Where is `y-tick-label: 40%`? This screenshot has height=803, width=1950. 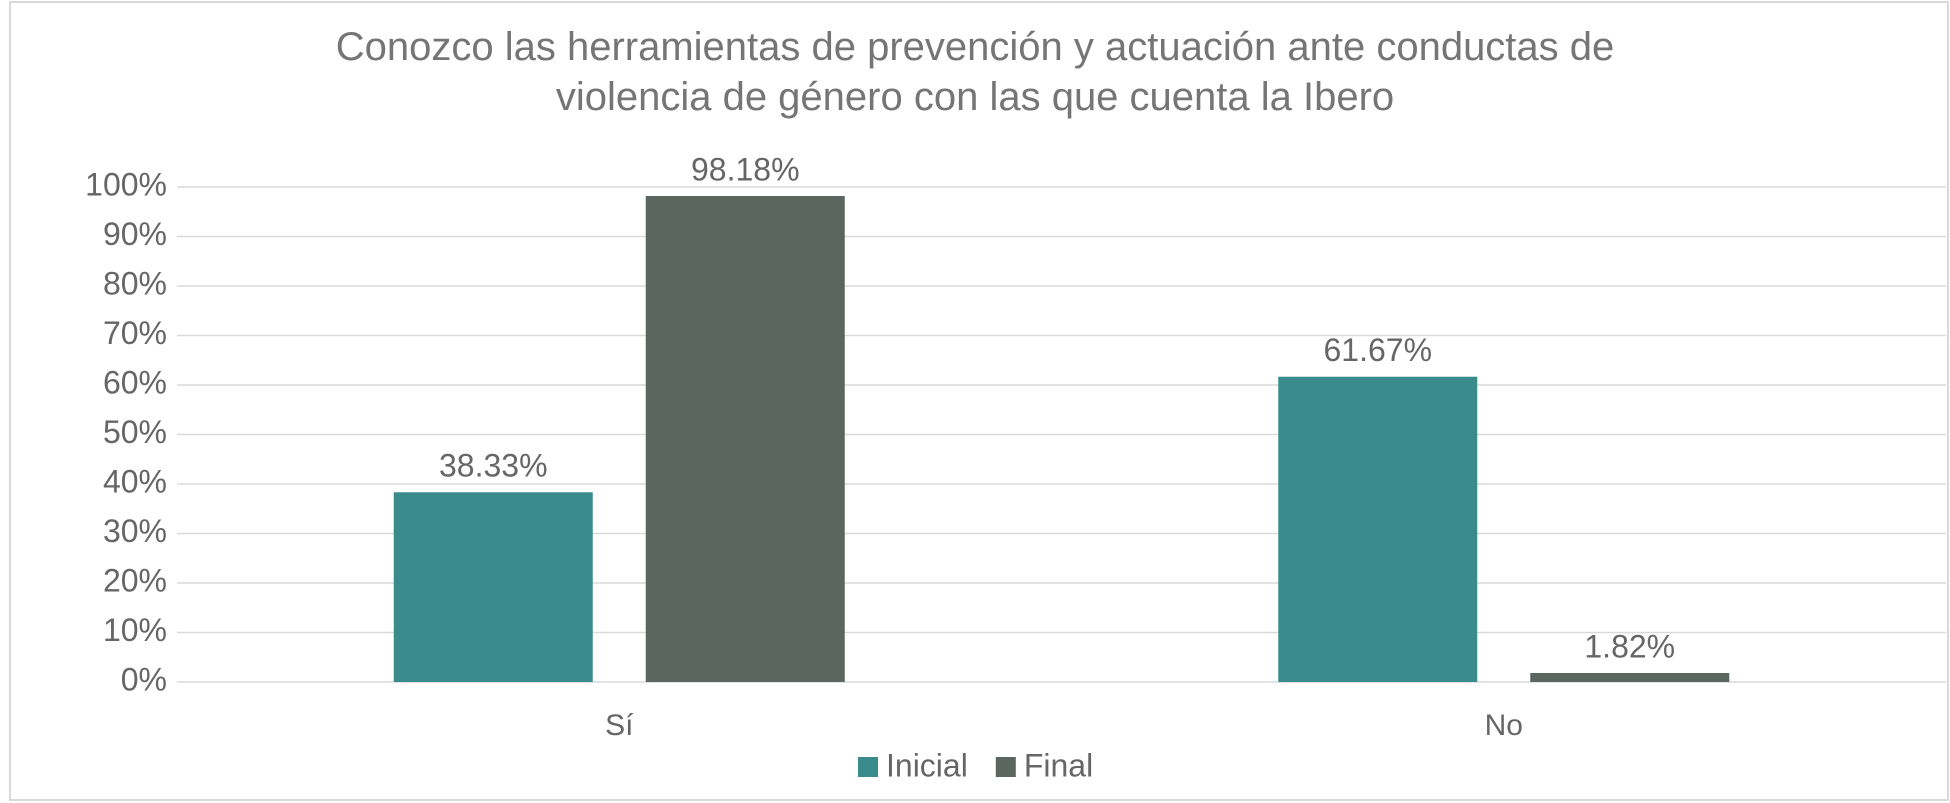
y-tick-label: 40% is located at coordinates (135, 481).